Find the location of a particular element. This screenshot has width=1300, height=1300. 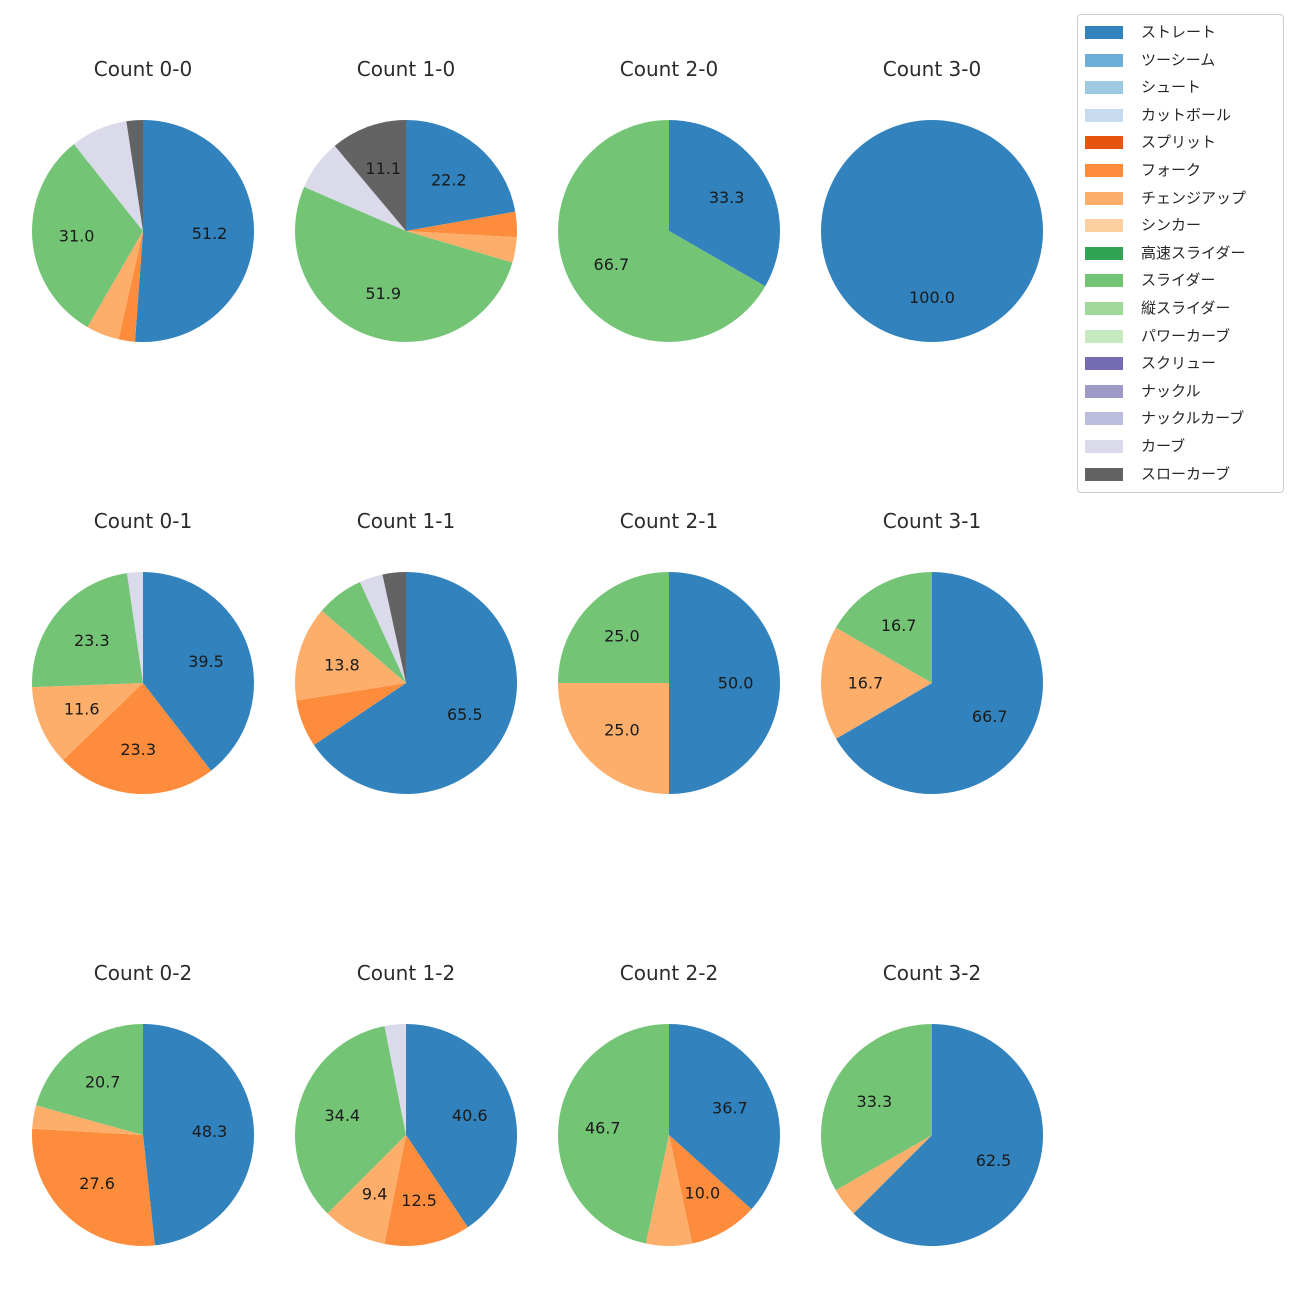

pie-chart-count-3-2: Count 3-2 62.5 33.3 is located at coordinates (932, 1120).